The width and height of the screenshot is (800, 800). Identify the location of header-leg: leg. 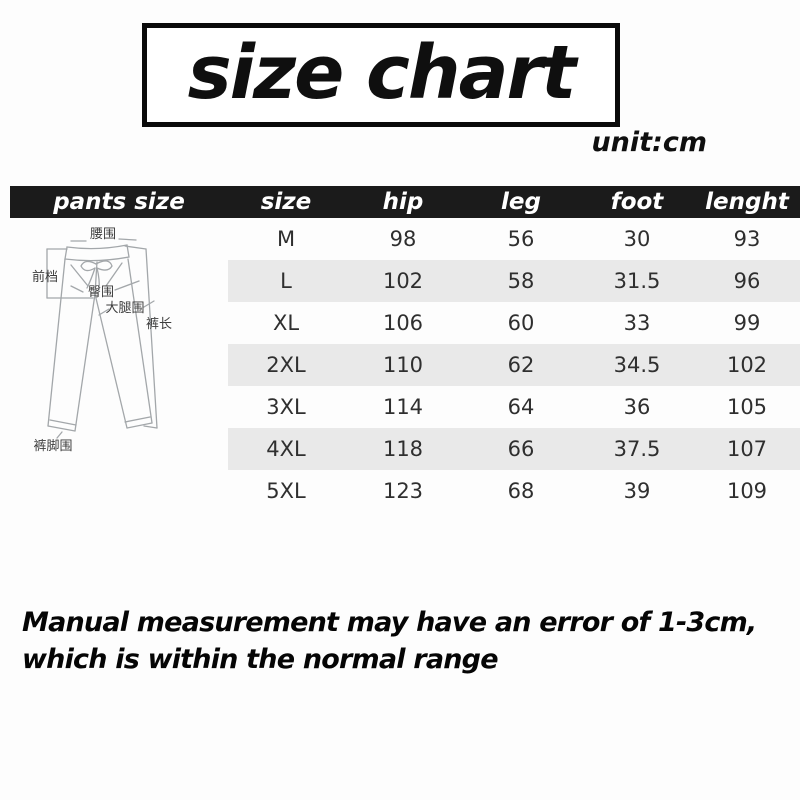
(521, 202).